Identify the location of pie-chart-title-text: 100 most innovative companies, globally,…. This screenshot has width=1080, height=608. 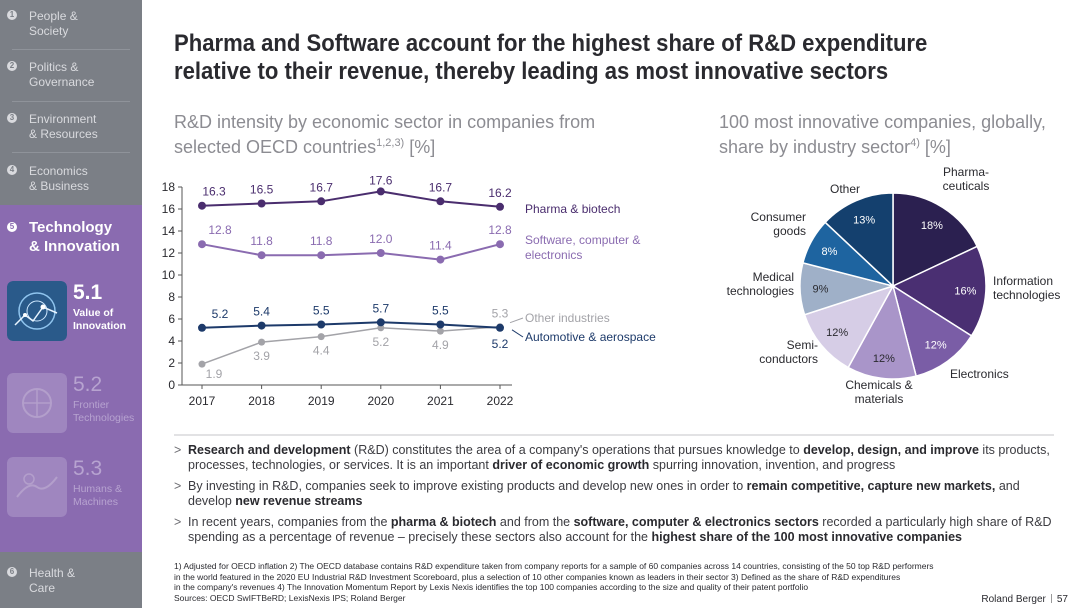
(882, 134).